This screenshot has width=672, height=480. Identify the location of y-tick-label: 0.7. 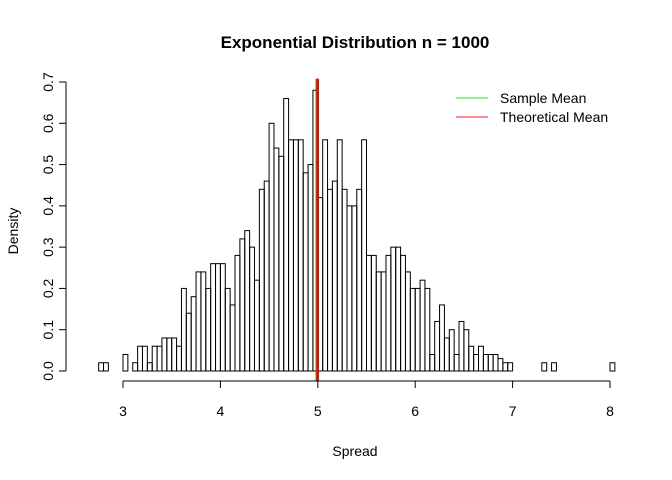
(48, 82).